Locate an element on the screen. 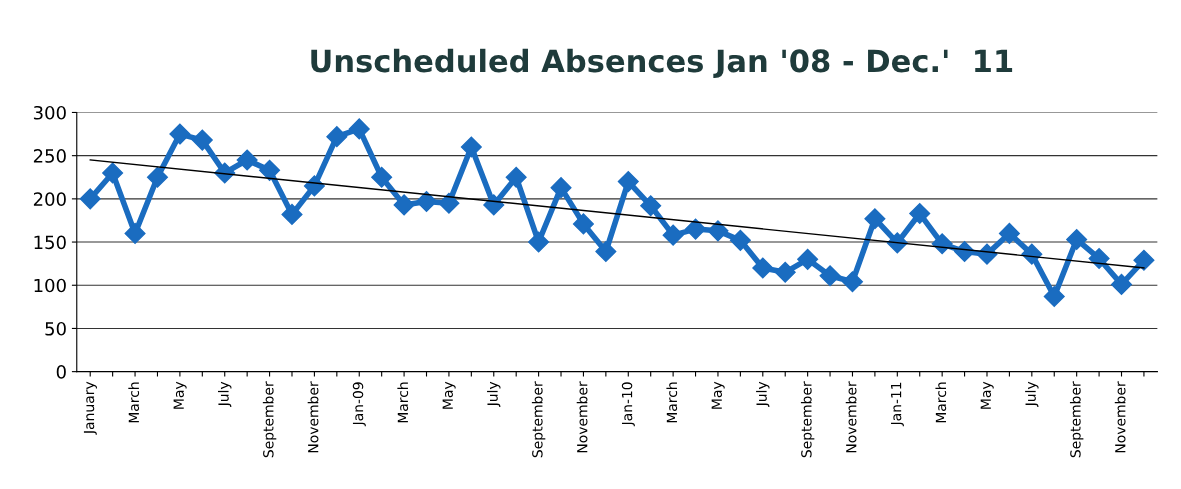 This screenshot has width=1181, height=489. y-tick-label: 50 is located at coordinates (55, 328).